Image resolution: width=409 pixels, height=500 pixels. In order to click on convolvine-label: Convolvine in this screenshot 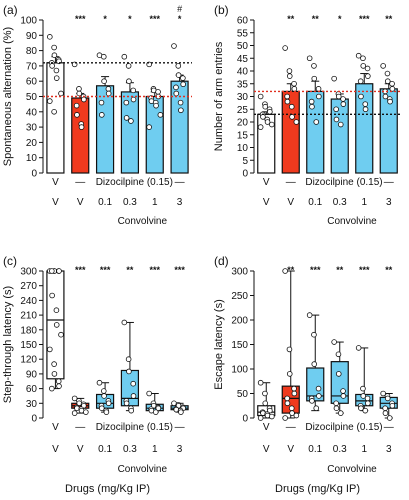, I will do `click(143, 469)`.